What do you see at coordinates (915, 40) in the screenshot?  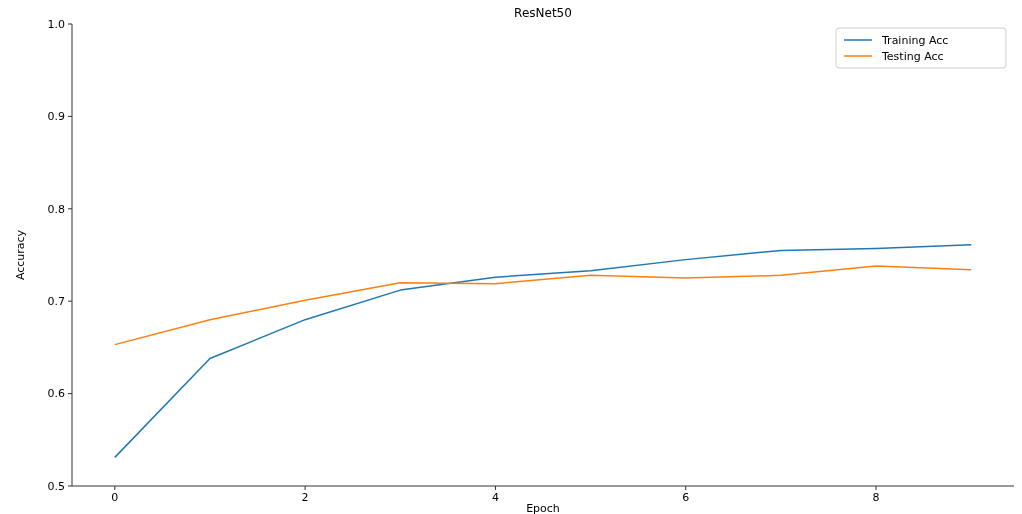 I see `legend-label: Training Acc` at bounding box center [915, 40].